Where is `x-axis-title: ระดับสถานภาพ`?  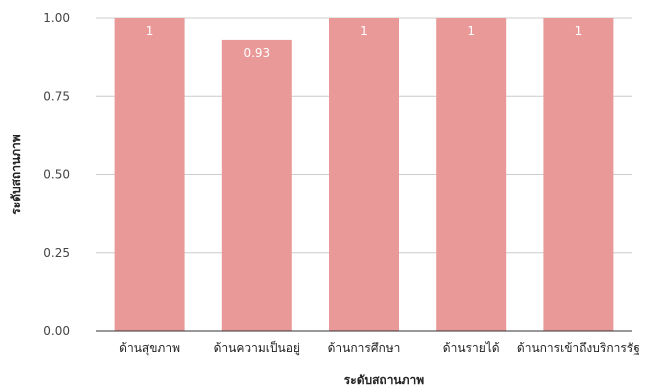 x-axis-title: ระดับสถานภาพ is located at coordinates (384, 380).